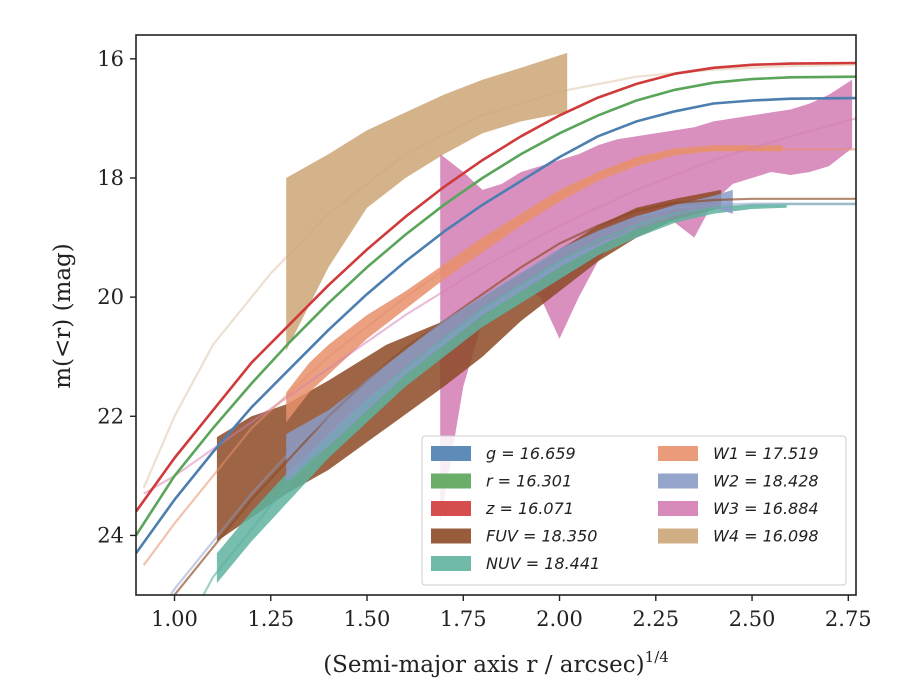 The image size is (900, 700). What do you see at coordinates (559, 619) in the screenshot?
I see `x-tick-label: 2.00` at bounding box center [559, 619].